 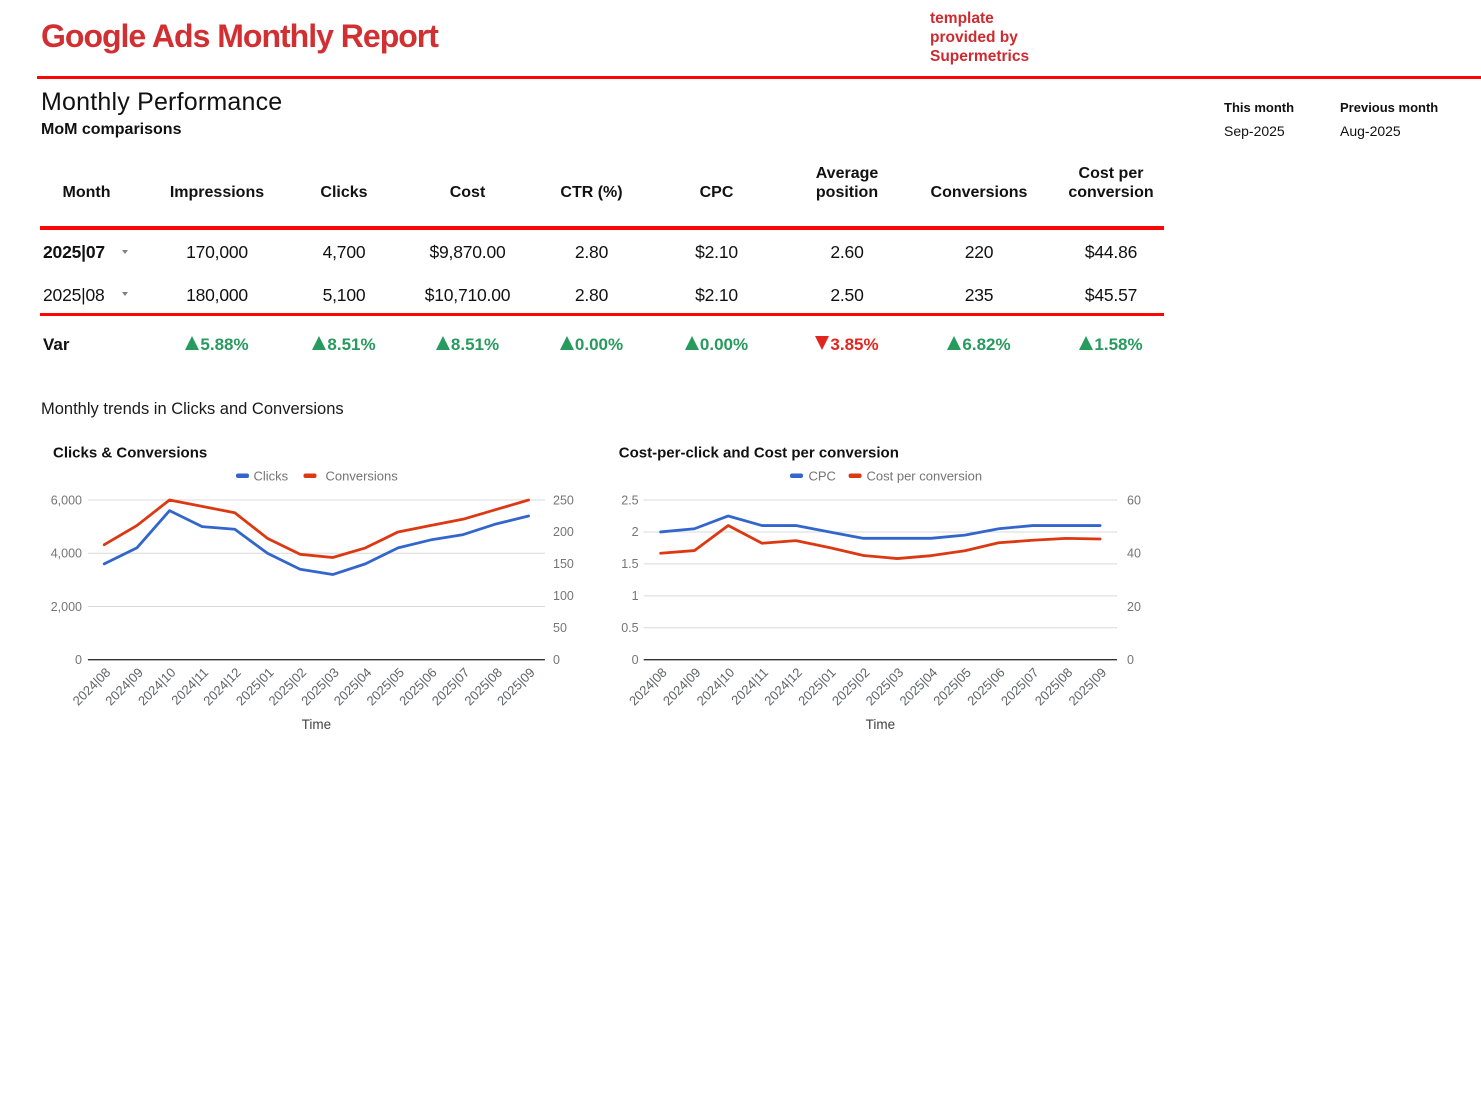 What do you see at coordinates (759, 453) in the screenshot?
I see `svg-text:Cost-per-click and Cost per co: Cost-per-click and Cost per conversion` at bounding box center [759, 453].